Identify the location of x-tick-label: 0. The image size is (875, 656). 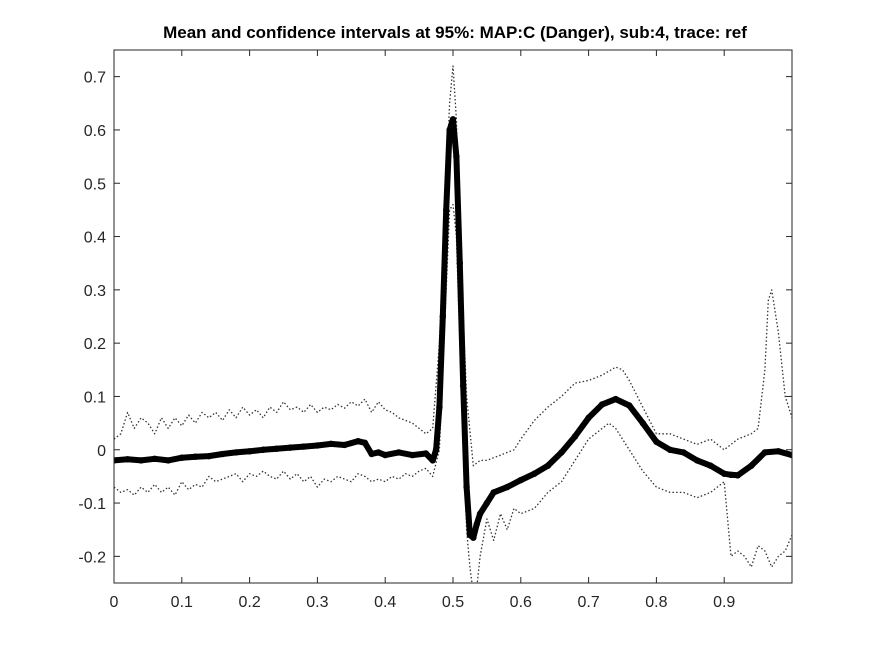
(114, 602).